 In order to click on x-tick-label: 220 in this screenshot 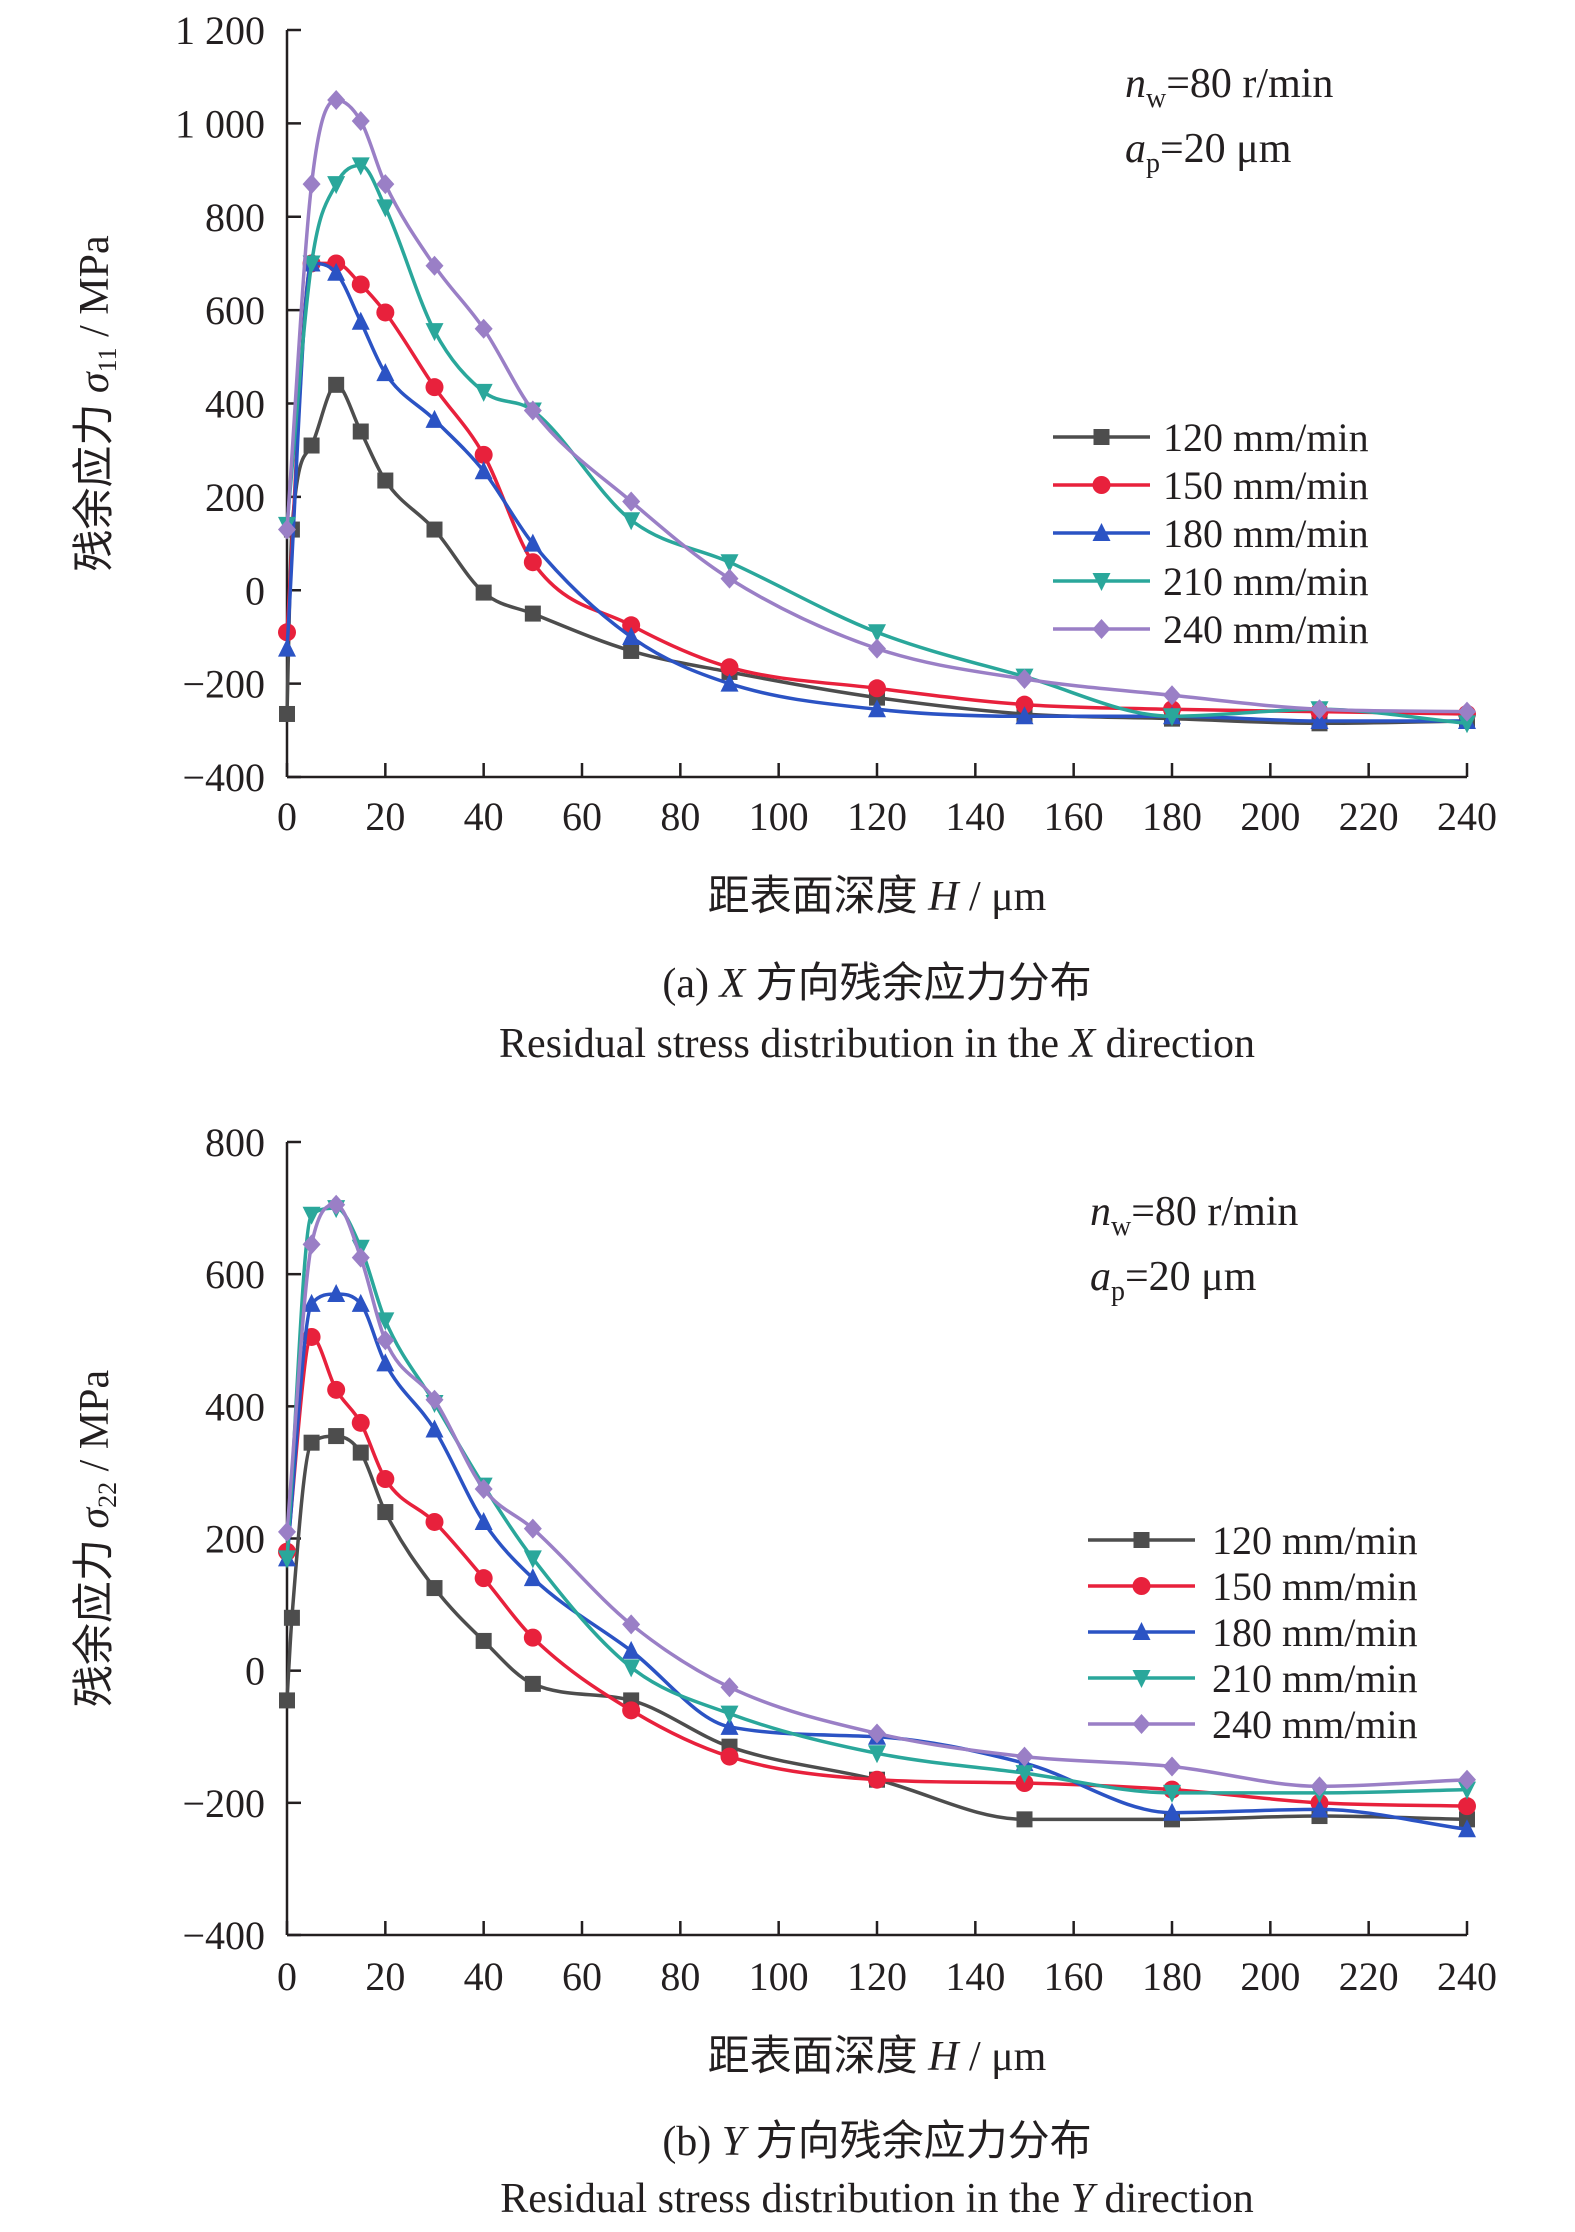, I will do `click(1369, 1976)`.